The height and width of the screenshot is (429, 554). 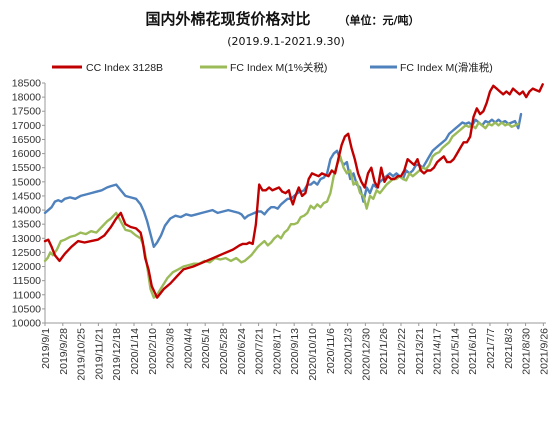 I want to click on legend-label-cc: CC Index 3128B, so click(x=124, y=68).